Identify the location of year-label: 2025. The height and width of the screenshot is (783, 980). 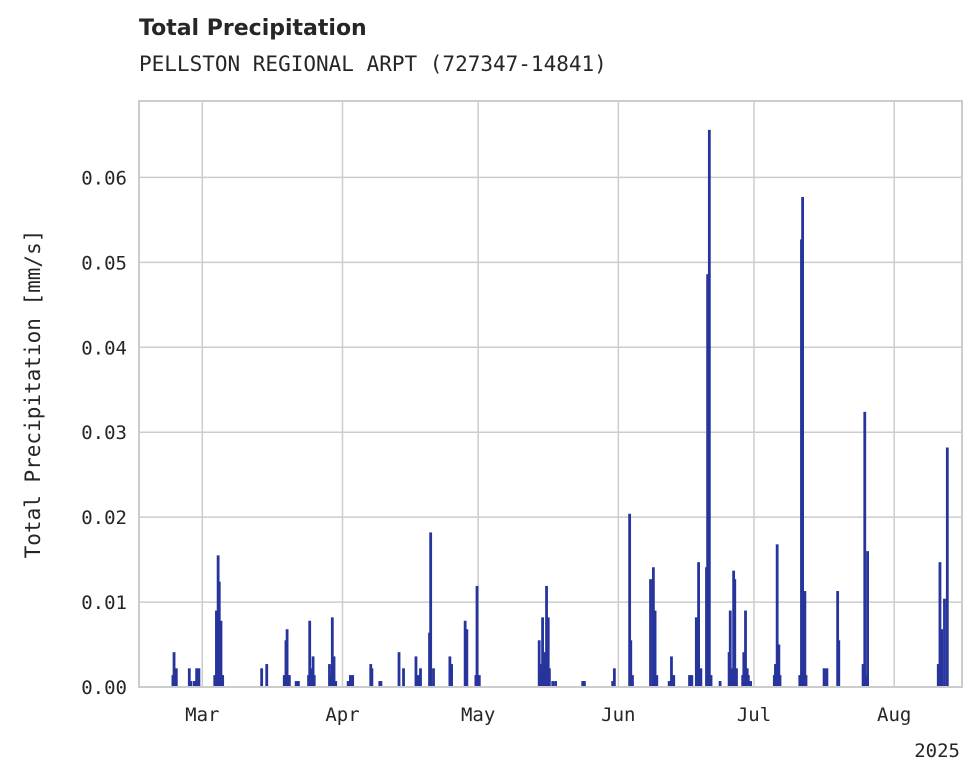
(937, 751).